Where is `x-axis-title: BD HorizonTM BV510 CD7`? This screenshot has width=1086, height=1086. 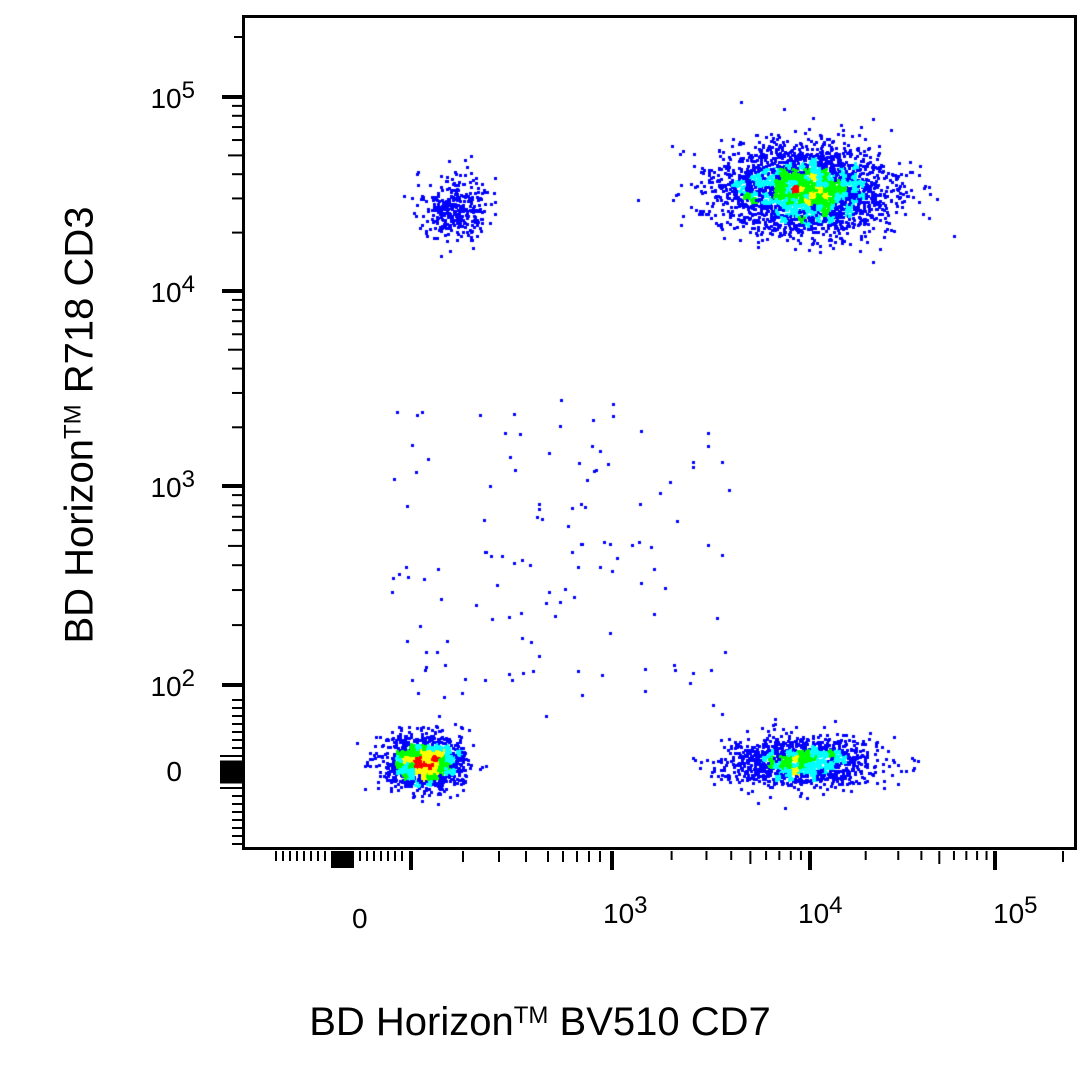
x-axis-title: BD HorizonTM BV510 CD7 is located at coordinates (540, 1022).